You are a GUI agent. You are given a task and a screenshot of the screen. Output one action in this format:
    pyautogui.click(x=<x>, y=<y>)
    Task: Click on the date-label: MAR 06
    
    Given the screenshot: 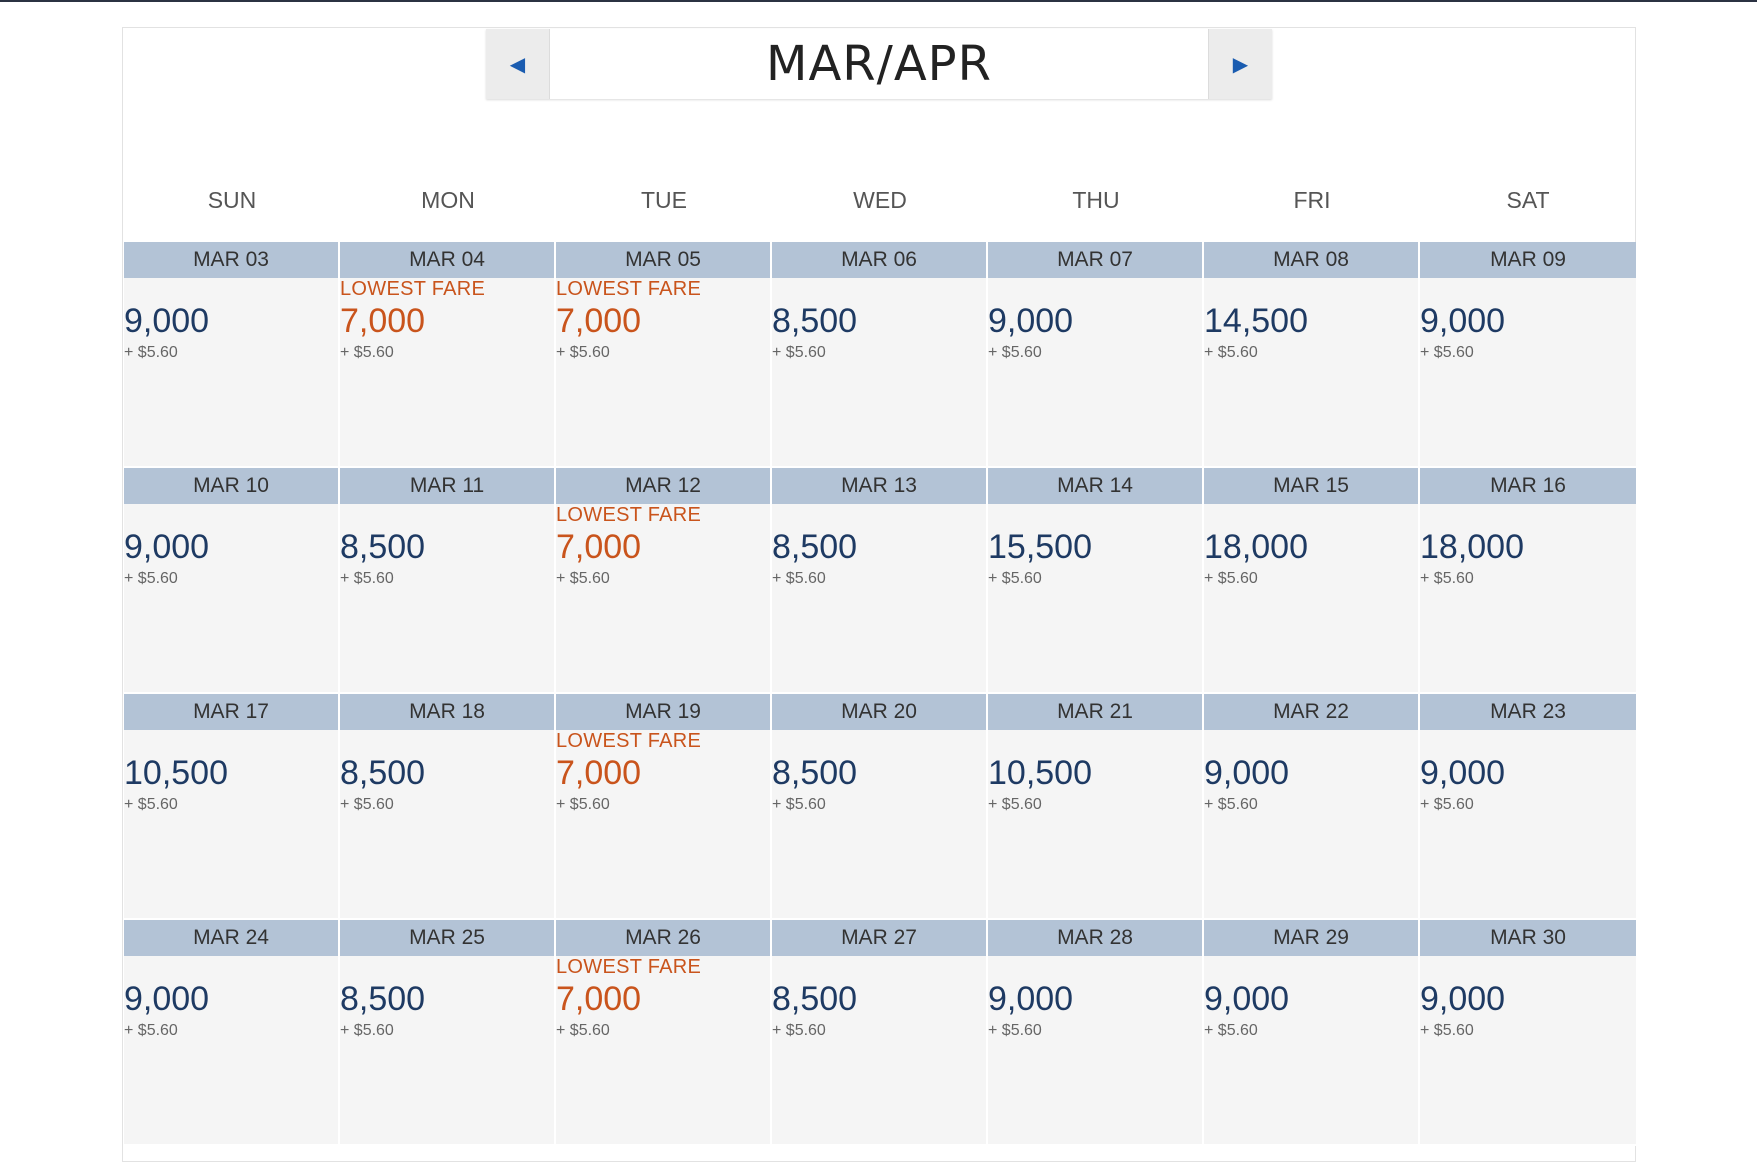 What is the action you would take?
    pyautogui.click(x=879, y=260)
    